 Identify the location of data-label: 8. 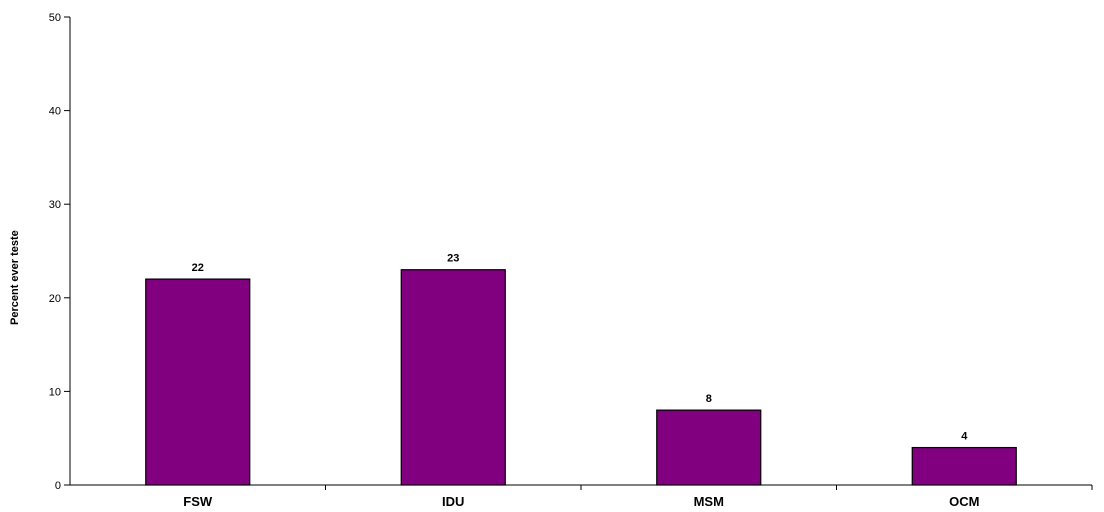
(709, 399).